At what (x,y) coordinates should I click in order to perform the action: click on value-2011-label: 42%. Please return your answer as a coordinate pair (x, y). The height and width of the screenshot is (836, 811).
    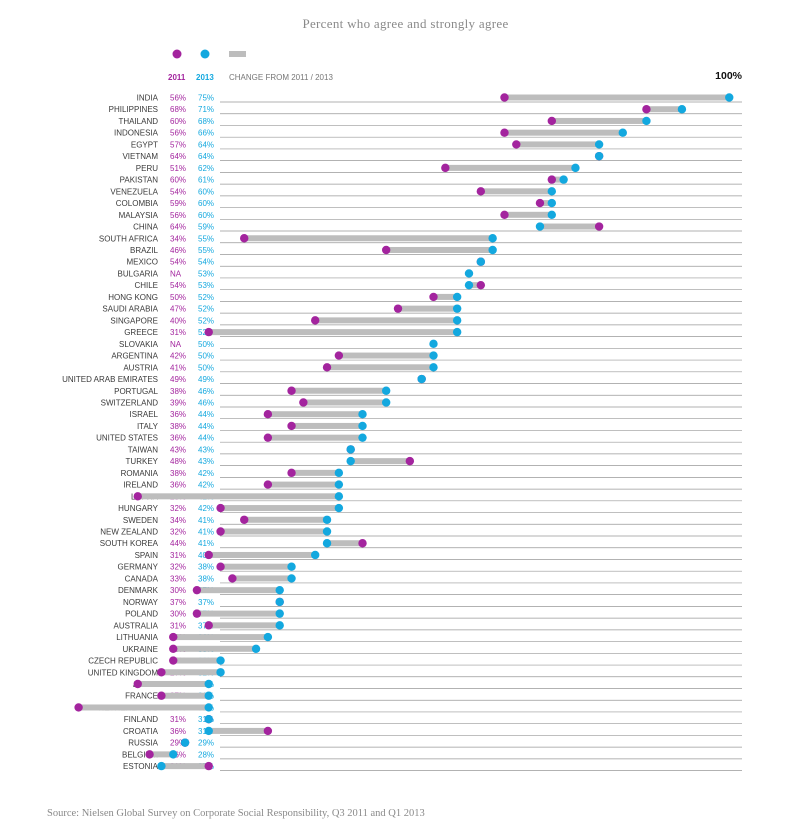
    Looking at the image, I should click on (178, 356).